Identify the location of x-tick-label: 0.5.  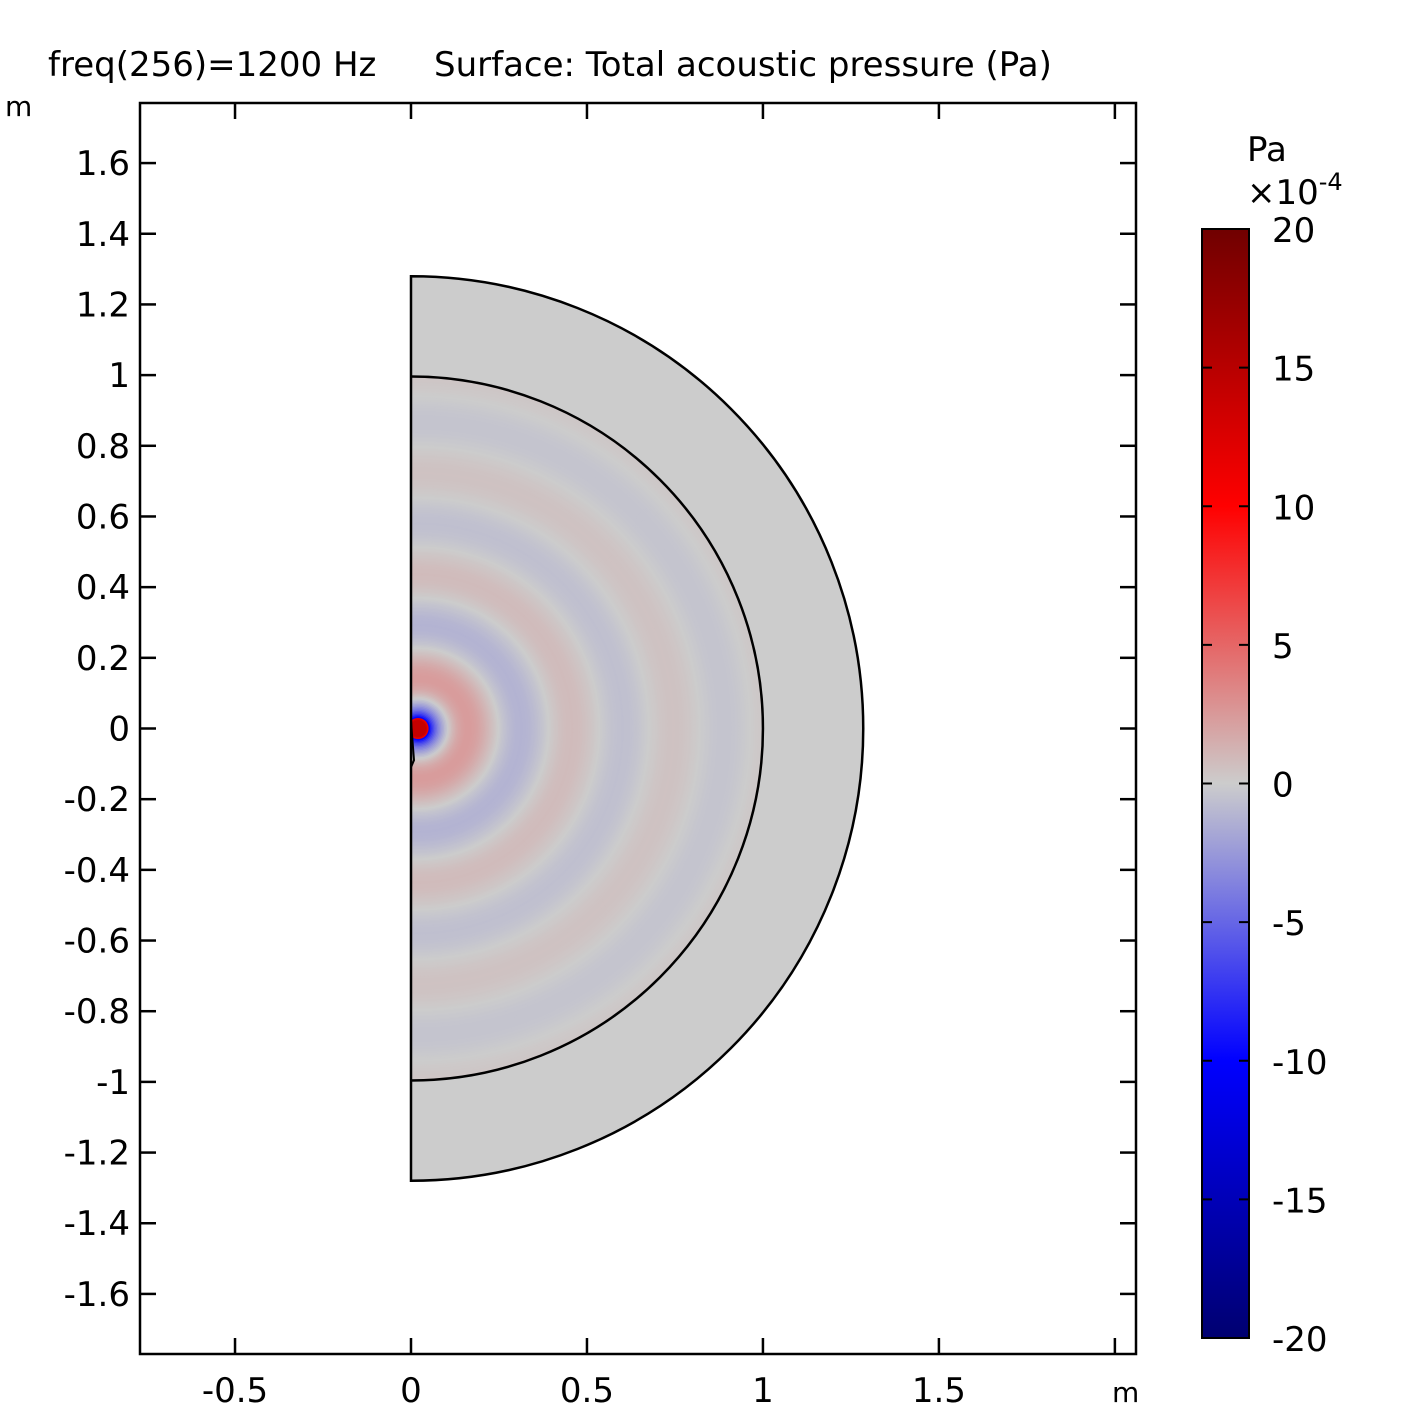
(587, 1391).